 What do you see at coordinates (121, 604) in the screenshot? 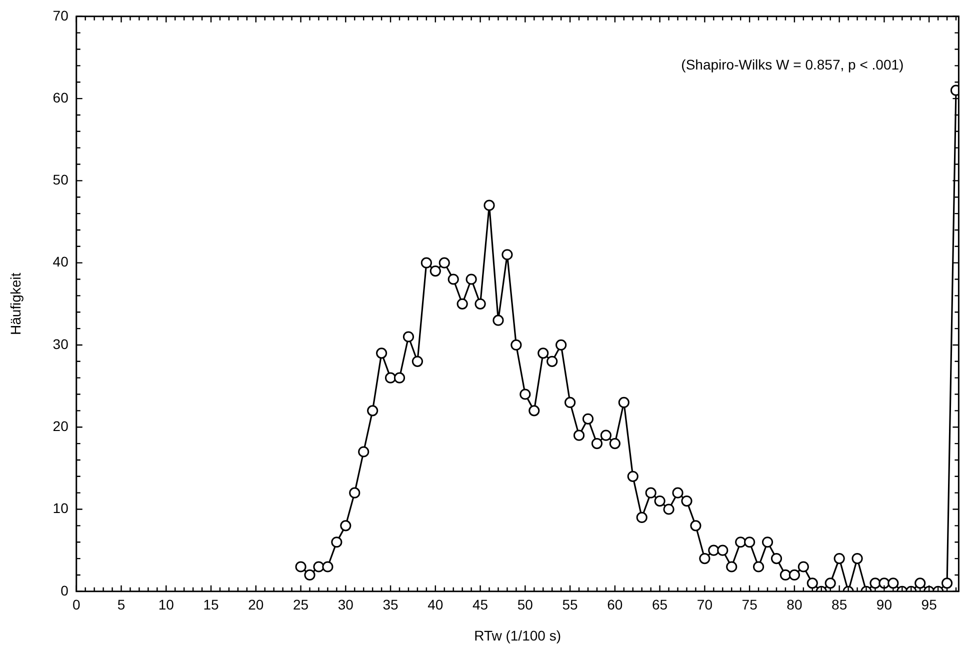
I see `x-tick-label: 5` at bounding box center [121, 604].